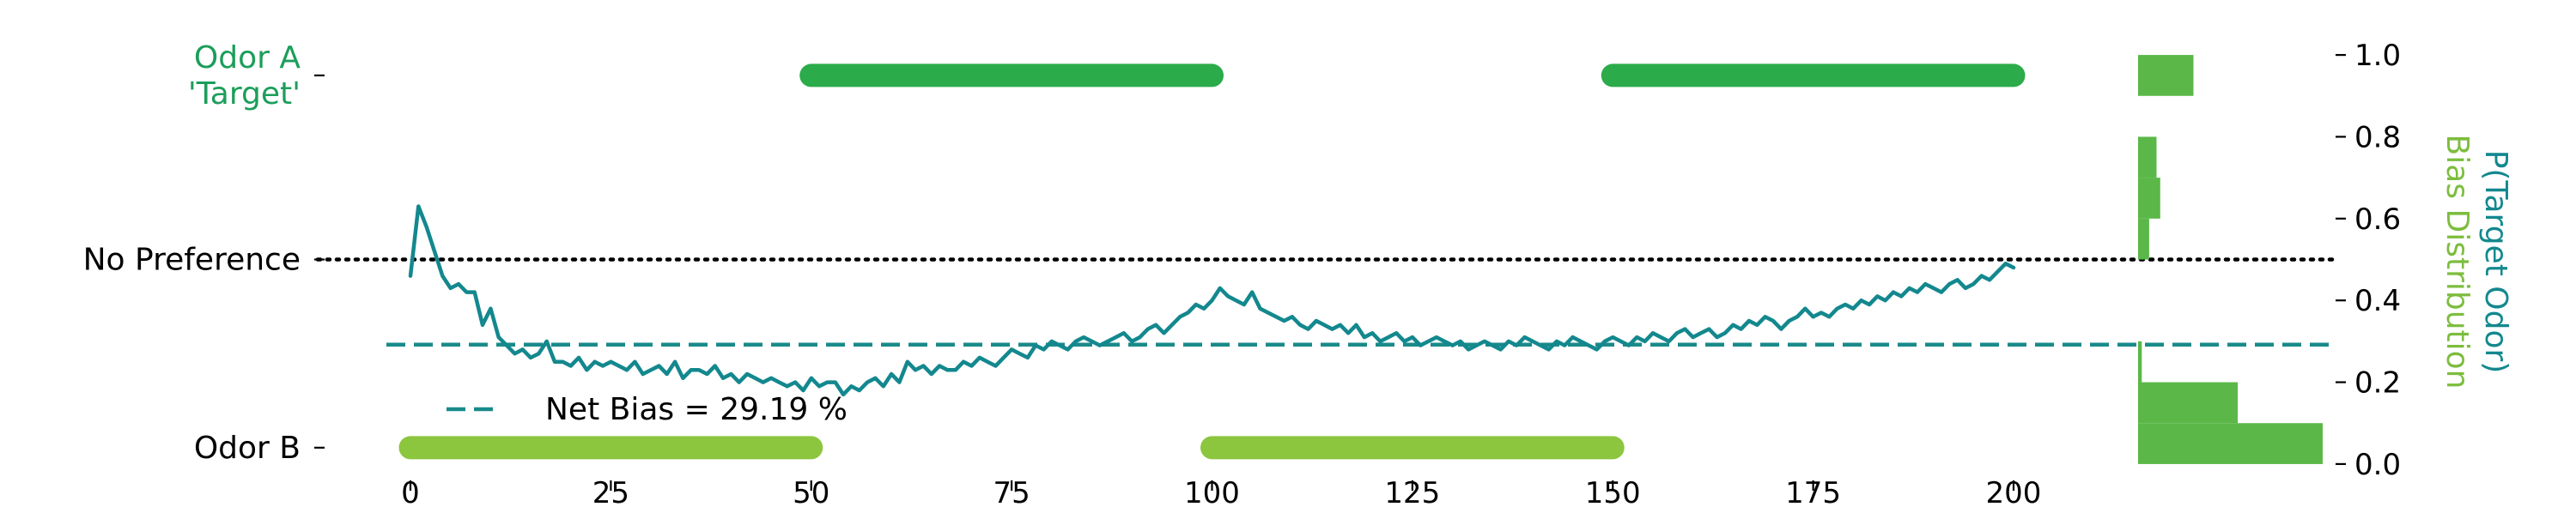 This screenshot has width=2576, height=519. What do you see at coordinates (1212, 493) in the screenshot?
I see `x-tick-label-100: 100` at bounding box center [1212, 493].